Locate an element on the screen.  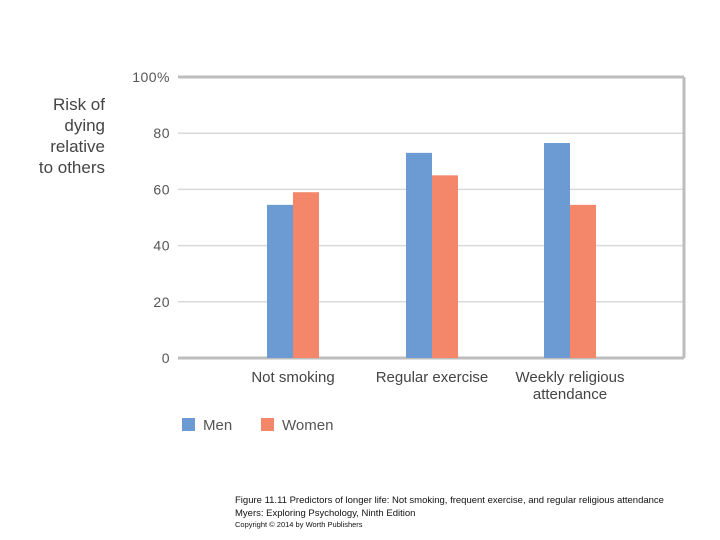
y-tick-label: 80 is located at coordinates (161, 133).